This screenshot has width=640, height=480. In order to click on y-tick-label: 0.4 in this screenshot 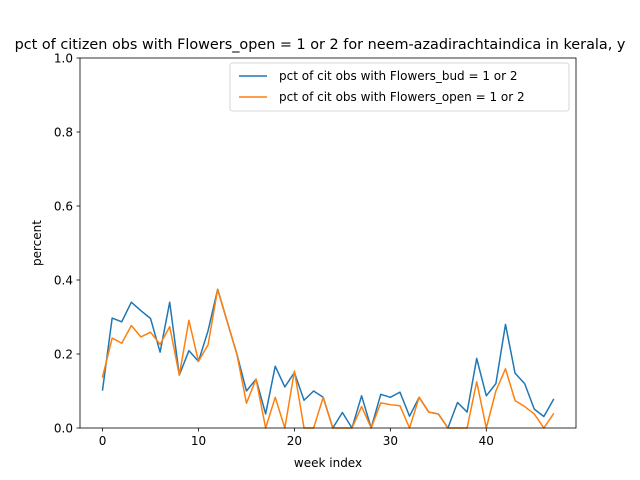, I will do `click(63, 281)`.